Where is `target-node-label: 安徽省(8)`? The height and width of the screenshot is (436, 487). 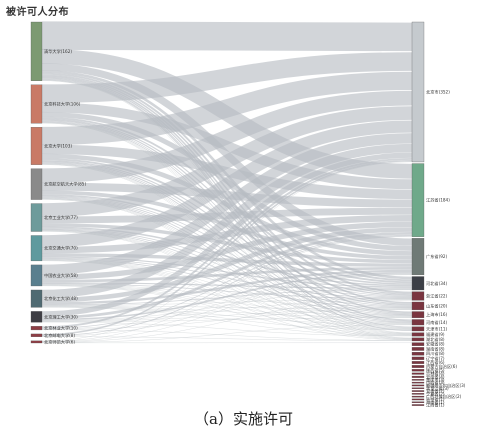
target-node-label: 安徽省(8) is located at coordinates (435, 344).